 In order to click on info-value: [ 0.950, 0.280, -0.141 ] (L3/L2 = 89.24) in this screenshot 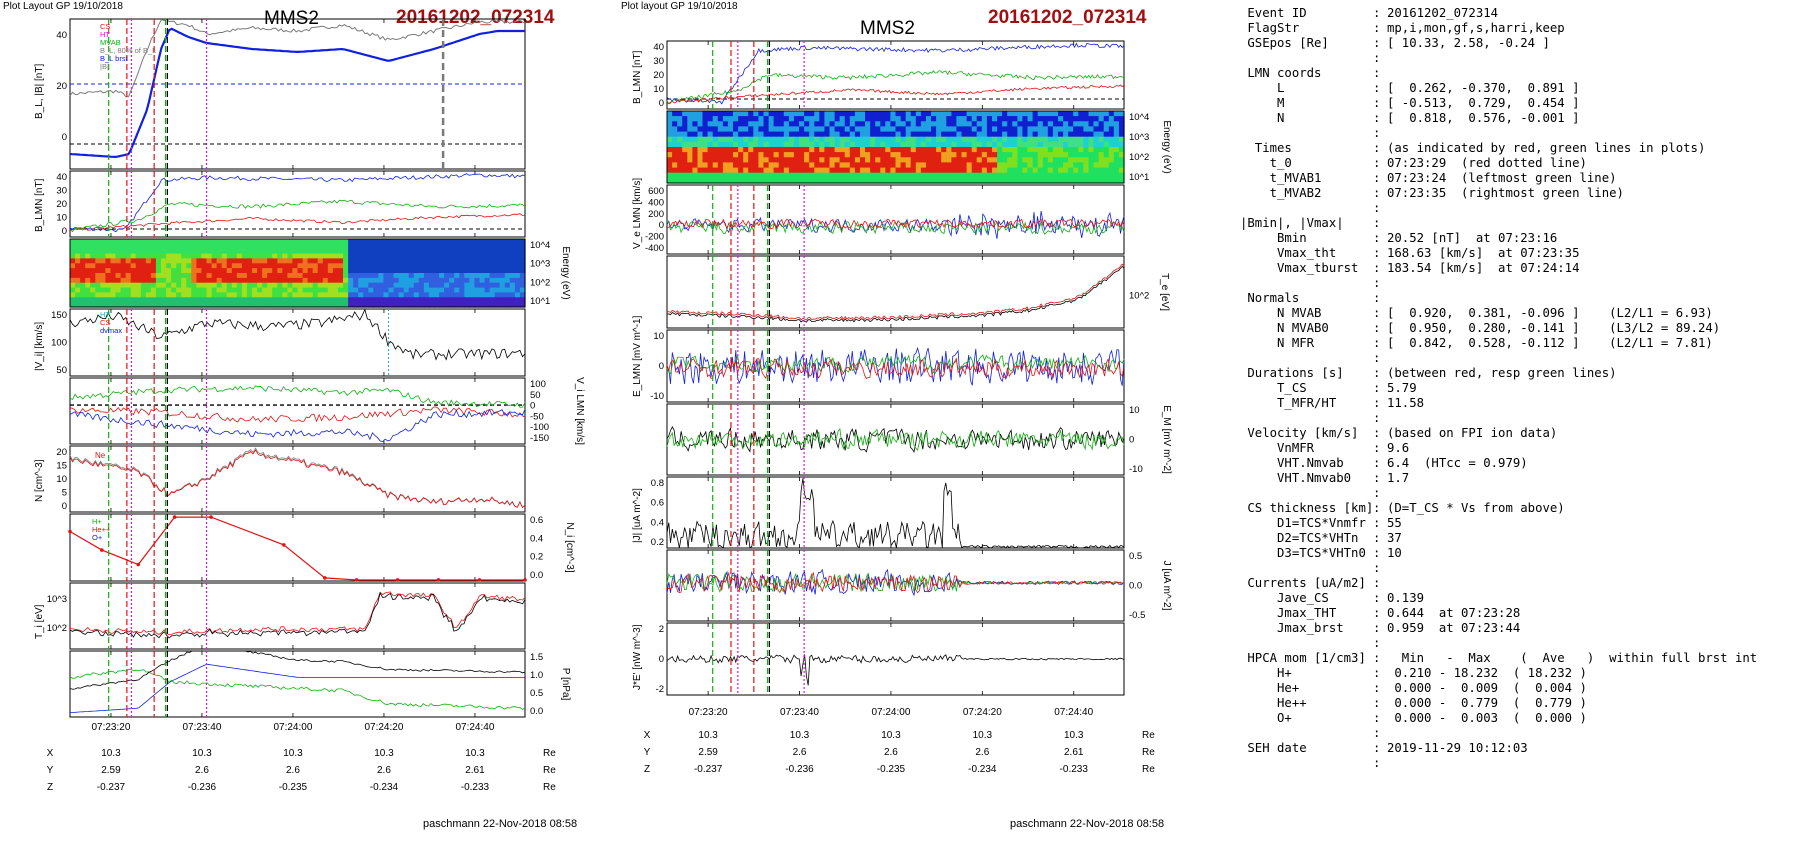, I will do `click(1554, 328)`.